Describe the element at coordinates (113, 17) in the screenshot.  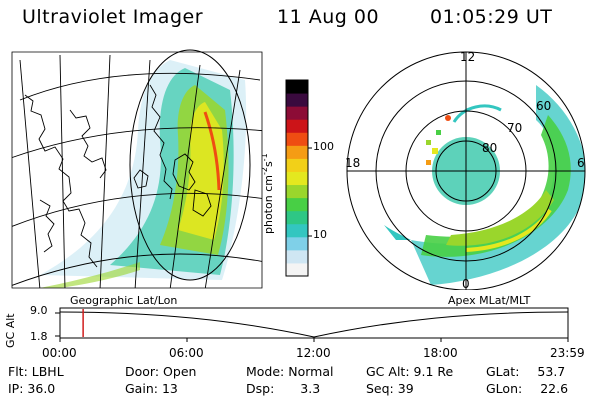
I see `instrument-title: Ultraviolet Imager` at that location.